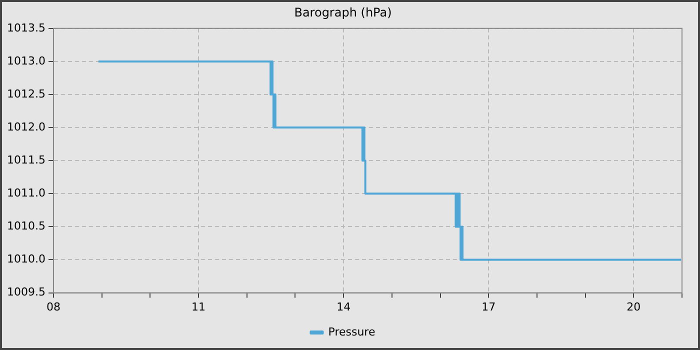  What do you see at coordinates (343, 307) in the screenshot?
I see `x-tick-label: 14` at bounding box center [343, 307].